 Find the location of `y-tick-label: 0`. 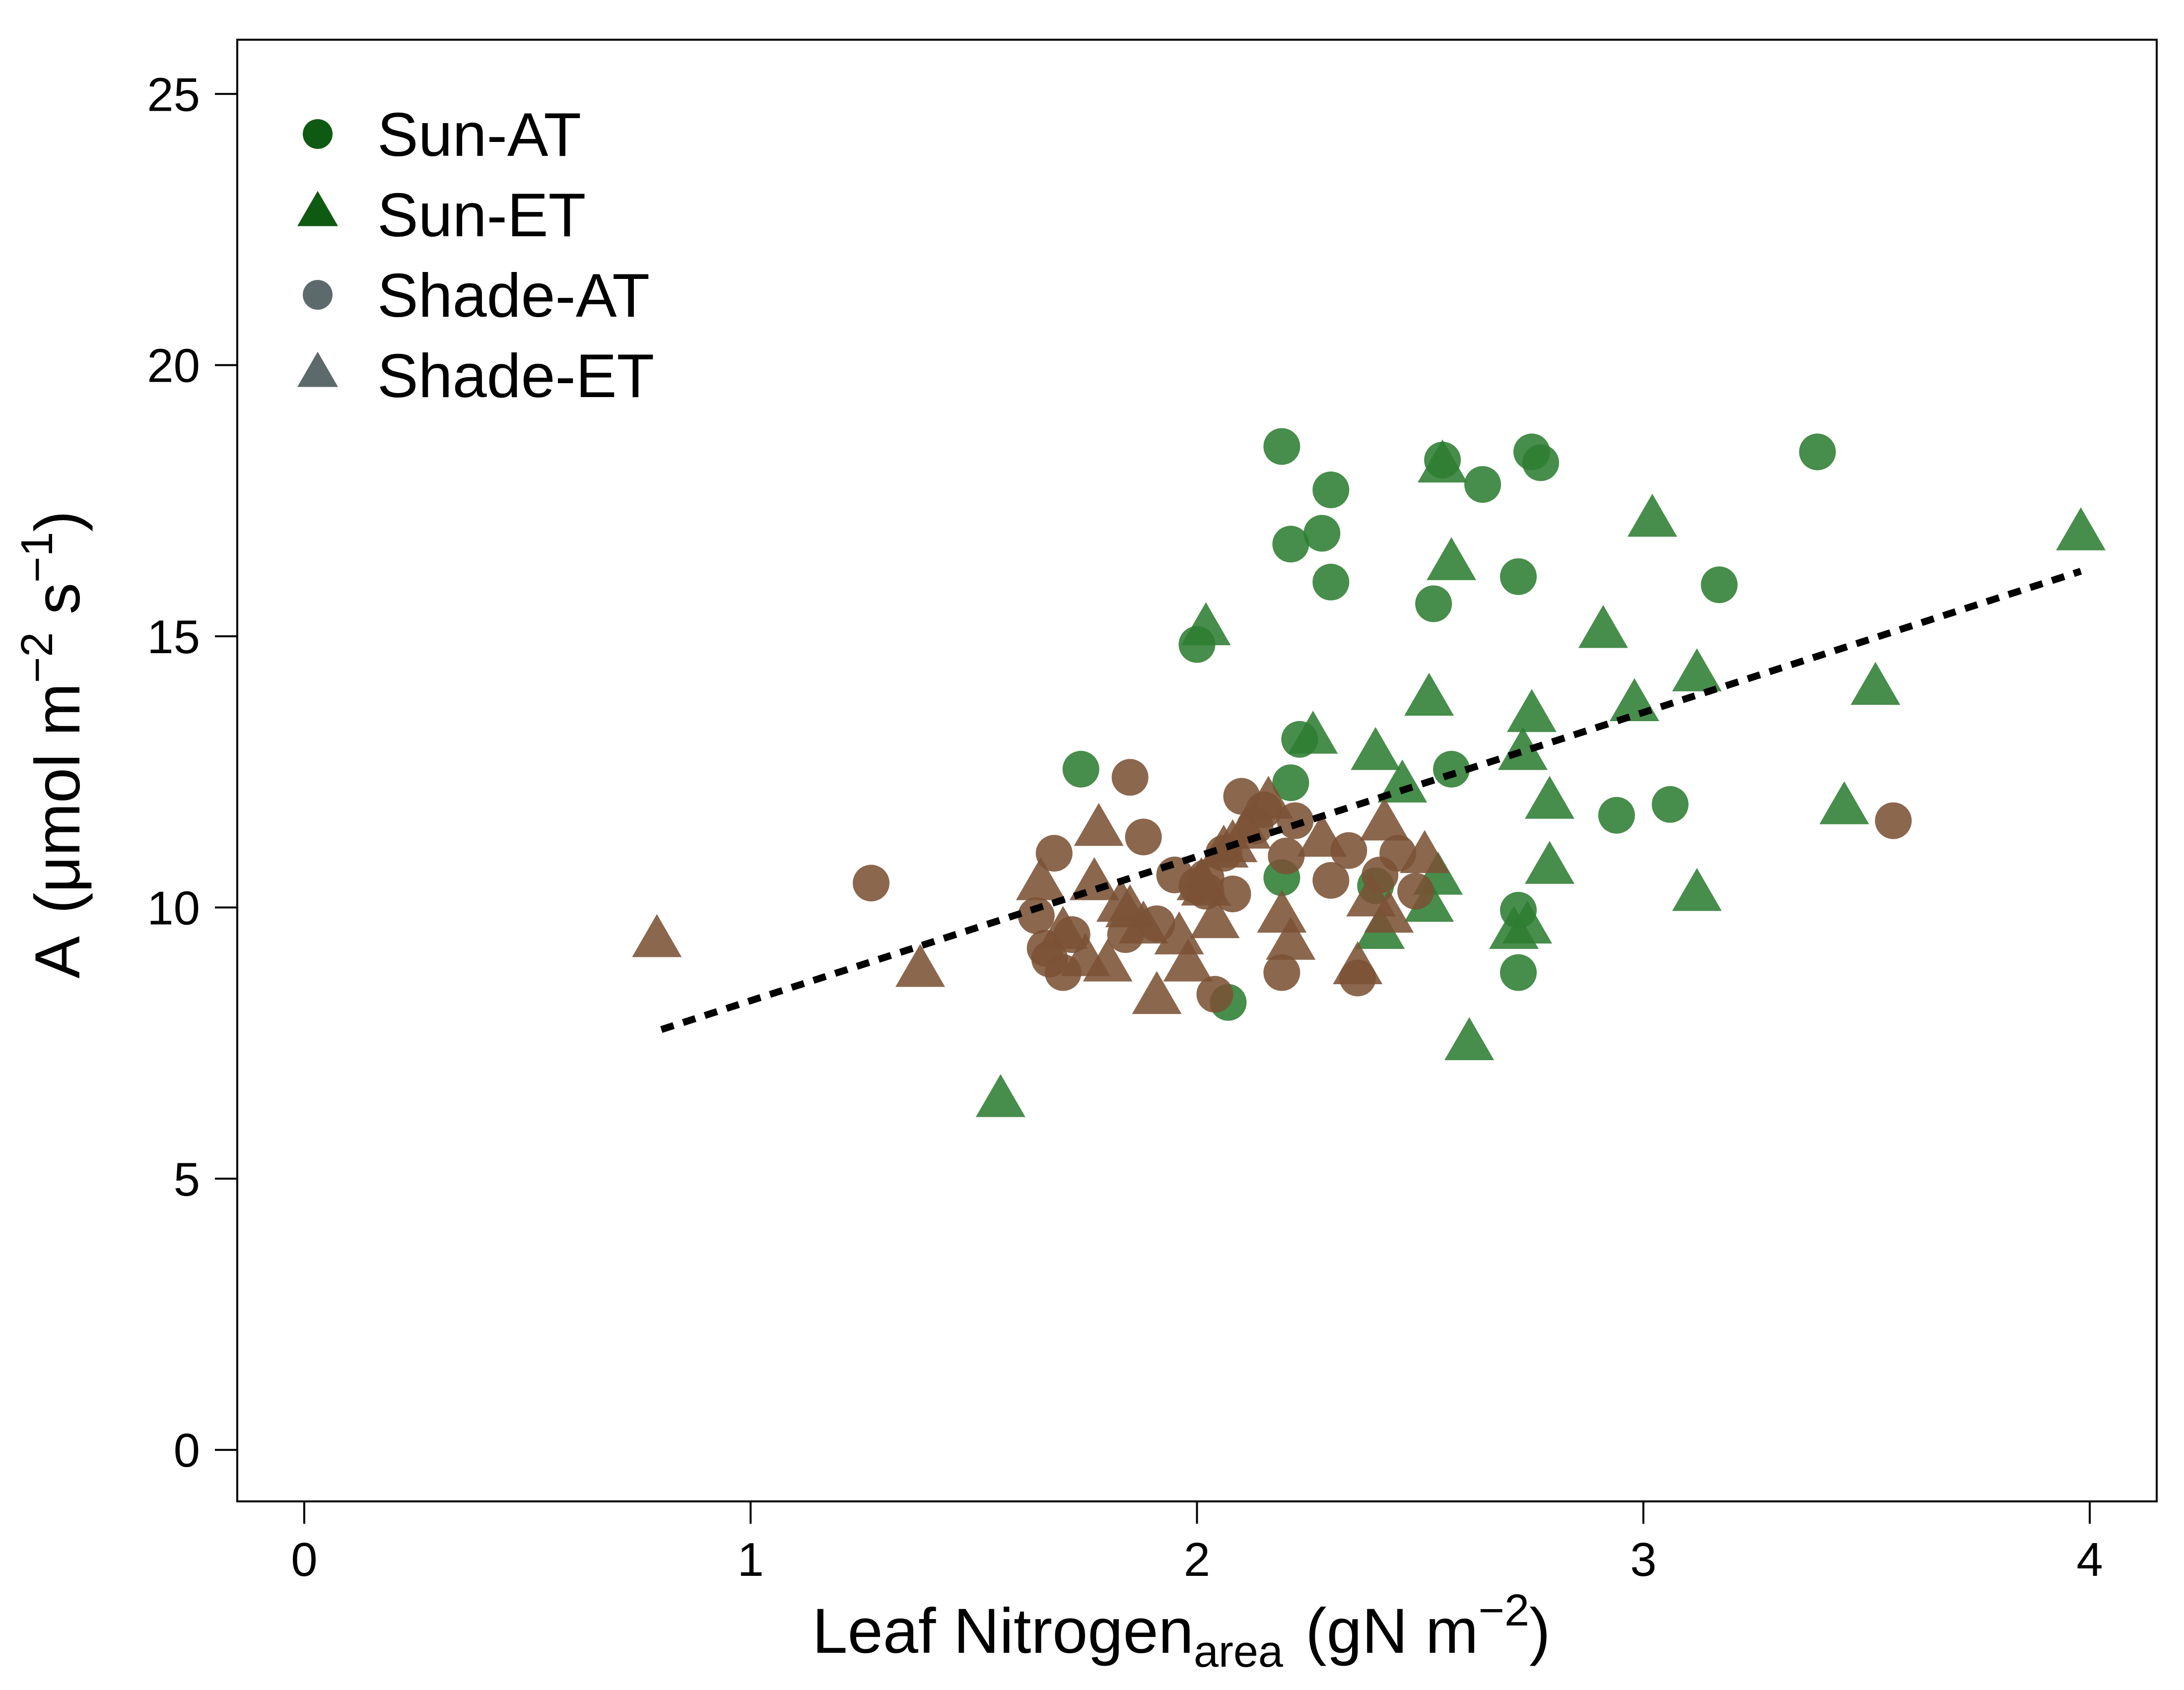

y-tick-label: 0 is located at coordinates (187, 1451).